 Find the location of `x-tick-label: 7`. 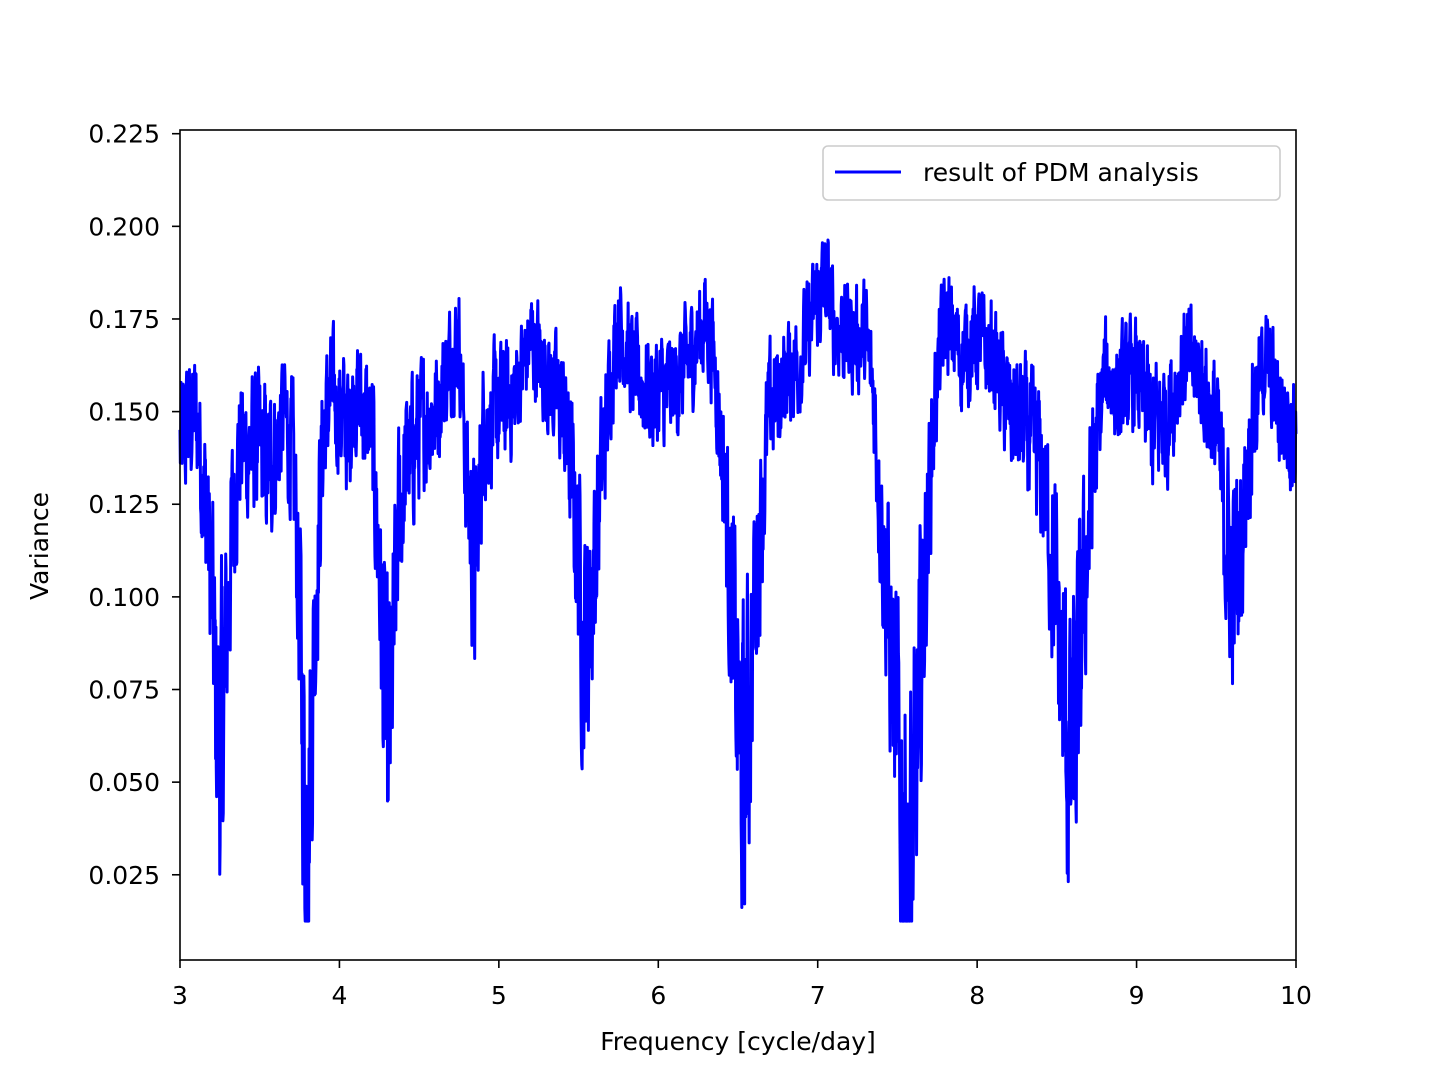

x-tick-label: 7 is located at coordinates (818, 995).